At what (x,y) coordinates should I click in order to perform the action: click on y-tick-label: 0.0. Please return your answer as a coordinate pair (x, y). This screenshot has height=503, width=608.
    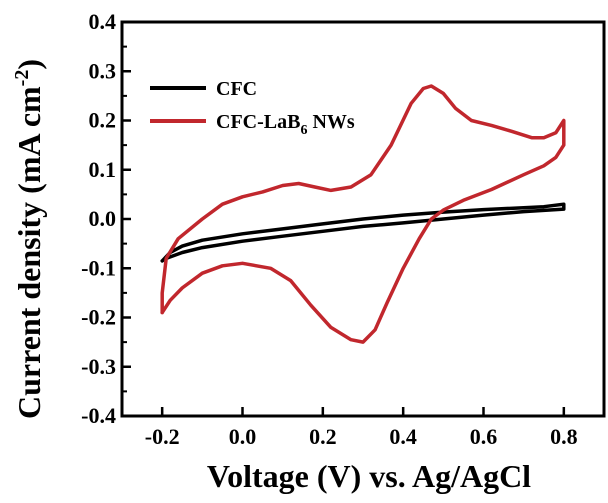
    Looking at the image, I should click on (103, 218).